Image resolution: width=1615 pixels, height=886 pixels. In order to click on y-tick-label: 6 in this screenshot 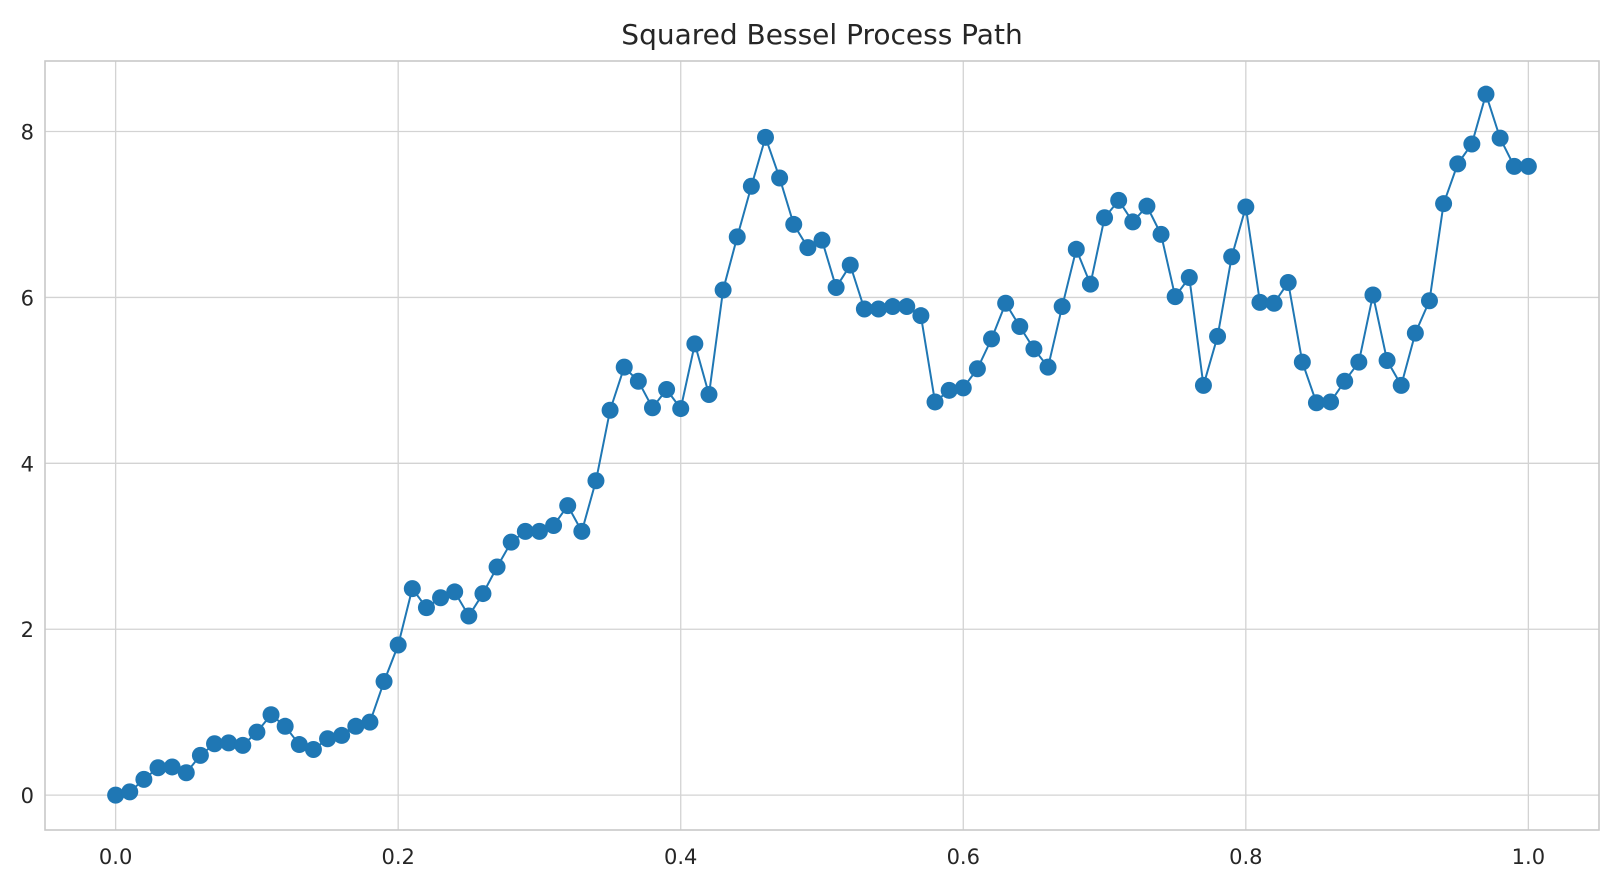, I will do `click(27, 298)`.